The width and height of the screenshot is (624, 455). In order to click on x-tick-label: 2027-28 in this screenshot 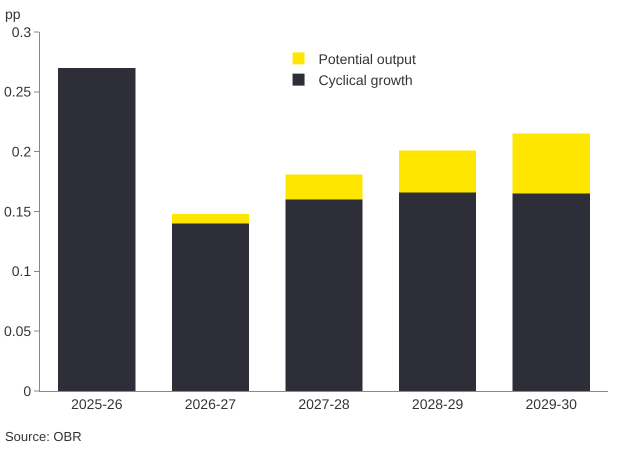, I will do `click(324, 404)`.